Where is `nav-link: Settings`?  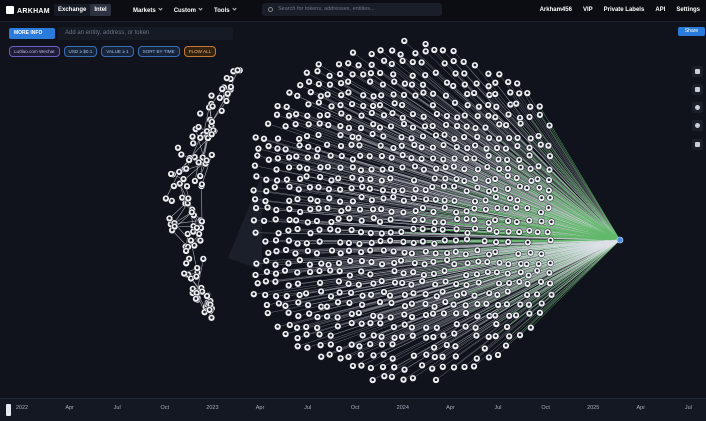 nav-link: Settings is located at coordinates (688, 10).